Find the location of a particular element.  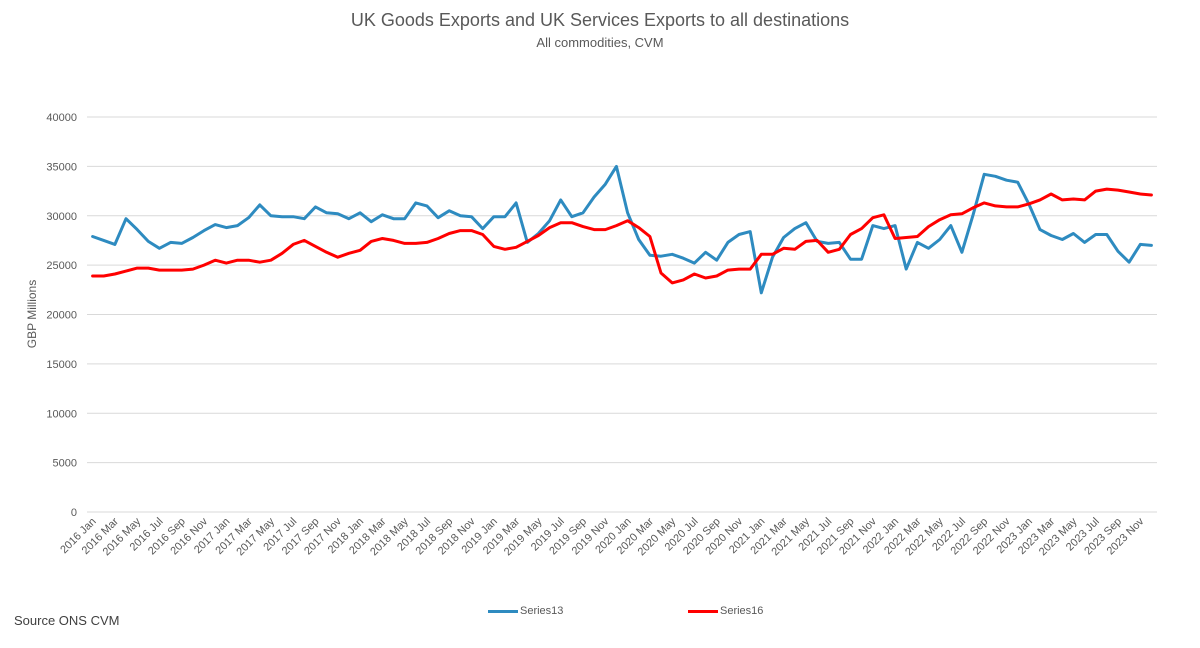

y-axis-label: GBP Millions is located at coordinates (32, 314).